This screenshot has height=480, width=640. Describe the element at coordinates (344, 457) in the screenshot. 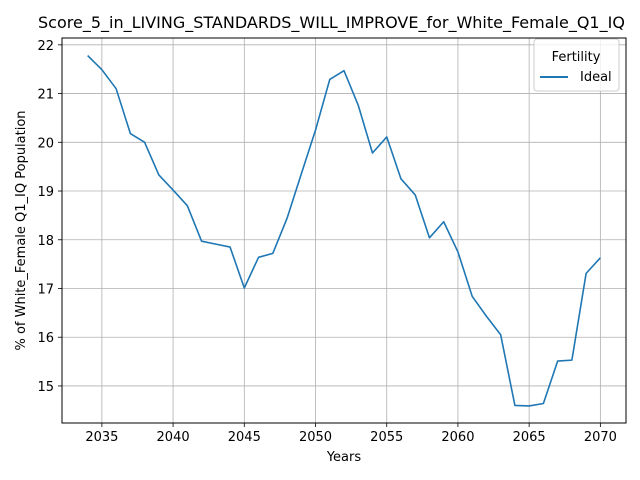

I see `x-axis-label: Years` at that location.